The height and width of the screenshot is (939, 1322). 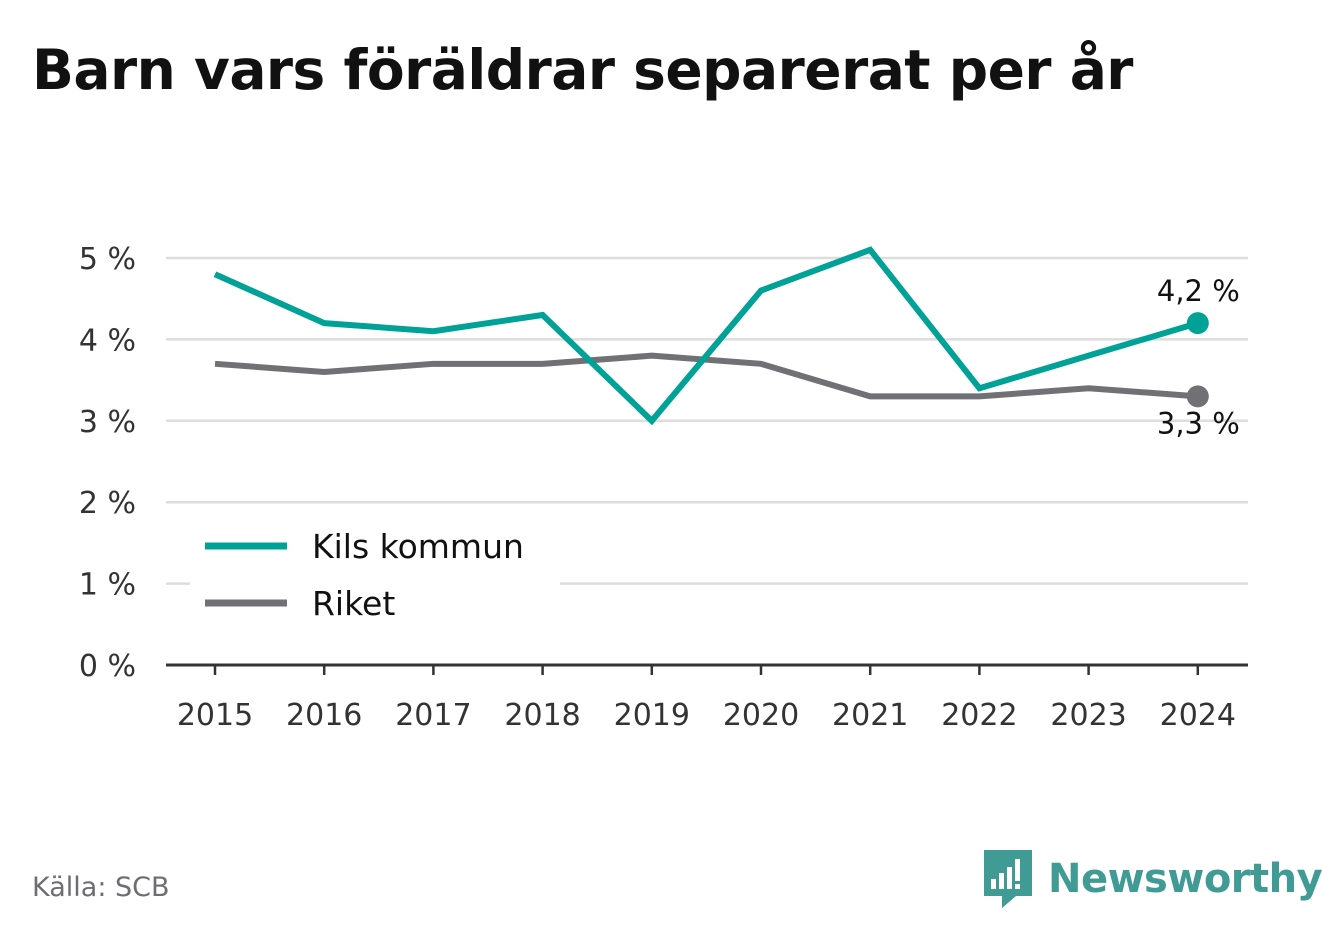 I want to click on brand-logo: Newsworthy, so click(x=1151, y=879).